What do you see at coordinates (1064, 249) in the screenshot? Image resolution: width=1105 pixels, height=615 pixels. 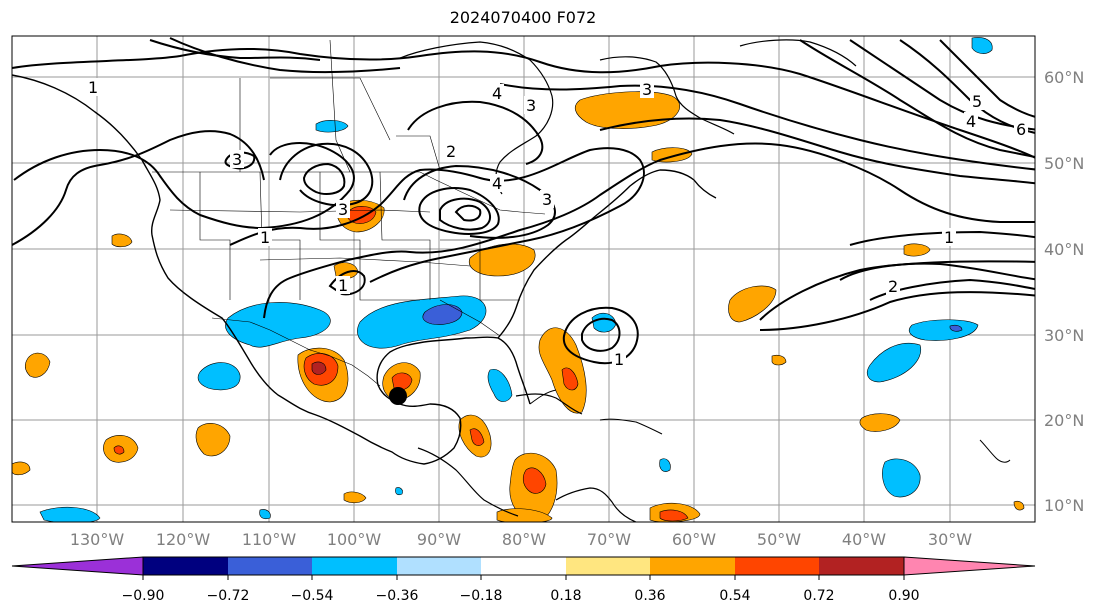 I see `lat-label: 40°N` at bounding box center [1064, 249].